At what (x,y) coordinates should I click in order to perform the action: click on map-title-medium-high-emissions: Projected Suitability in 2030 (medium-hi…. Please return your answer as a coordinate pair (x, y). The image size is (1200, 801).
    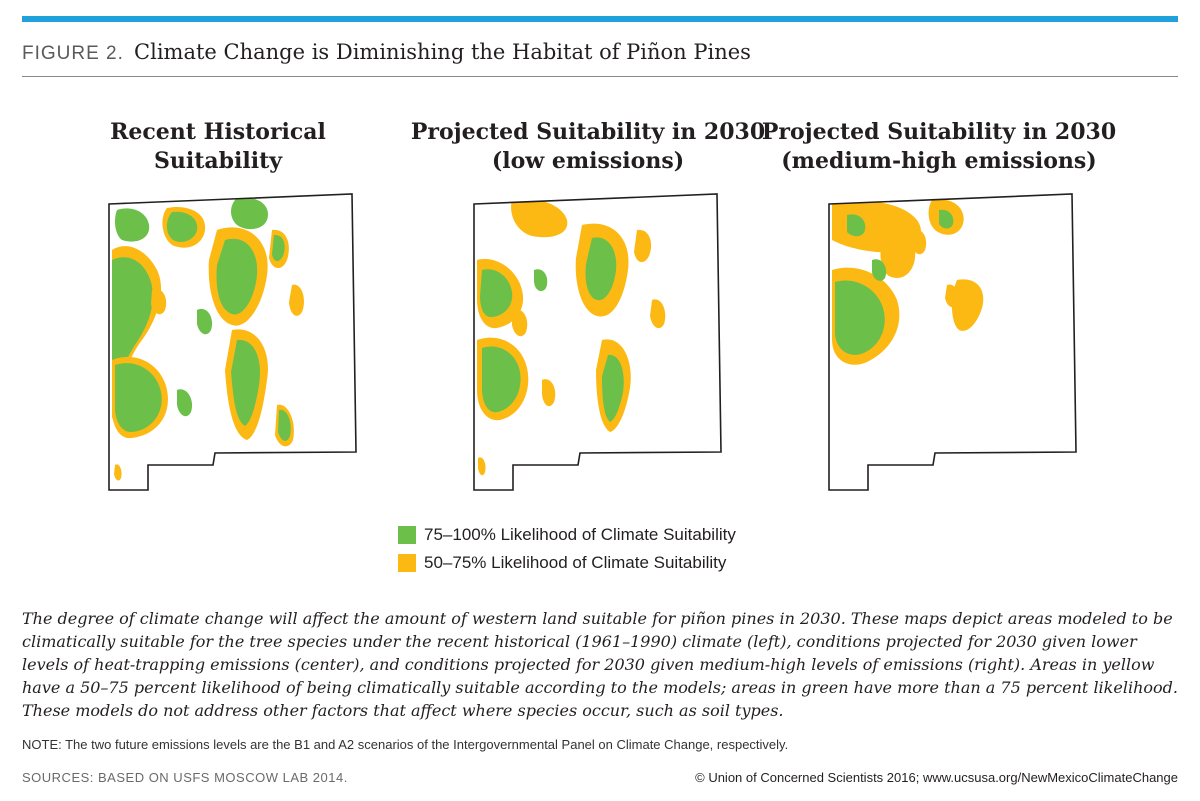
    Looking at the image, I should click on (939, 146).